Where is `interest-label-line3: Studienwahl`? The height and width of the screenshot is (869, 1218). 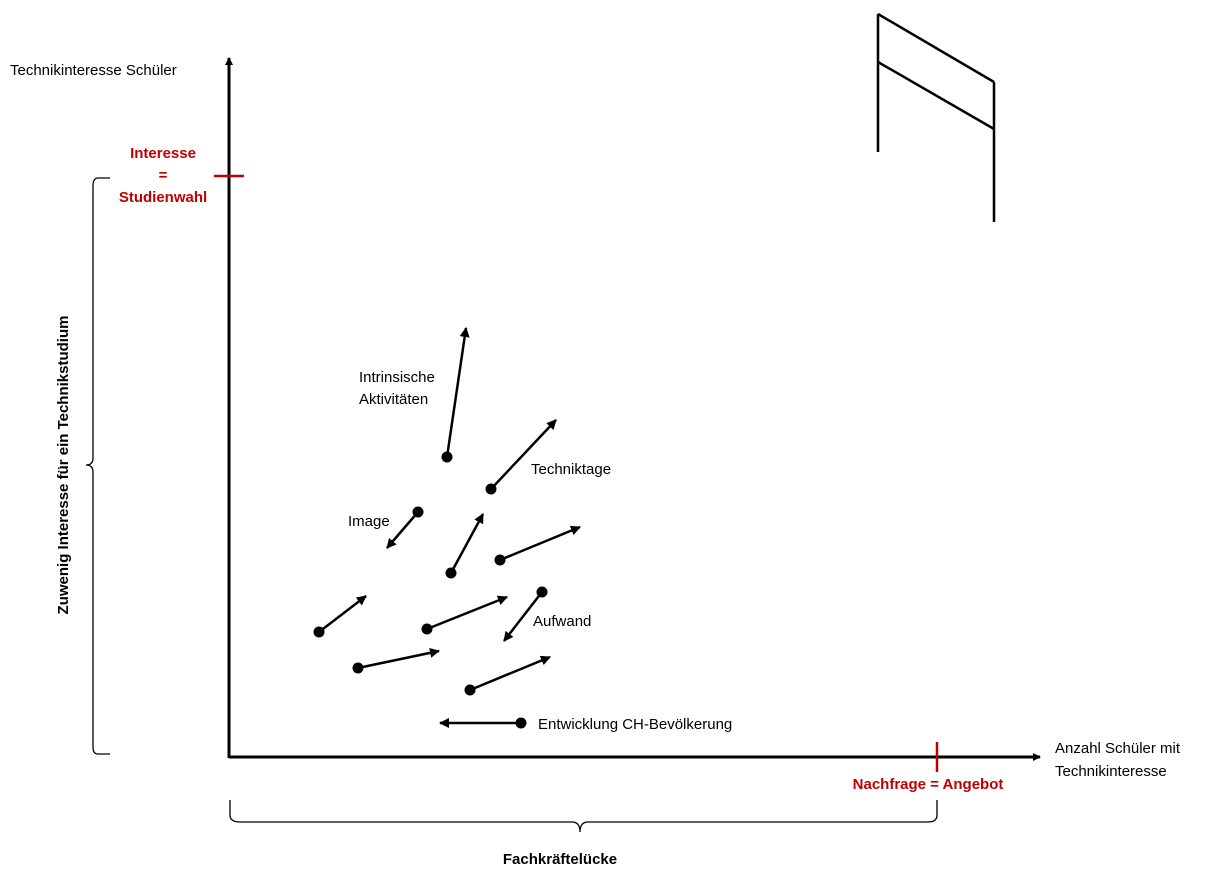 interest-label-line3: Studienwahl is located at coordinates (163, 197).